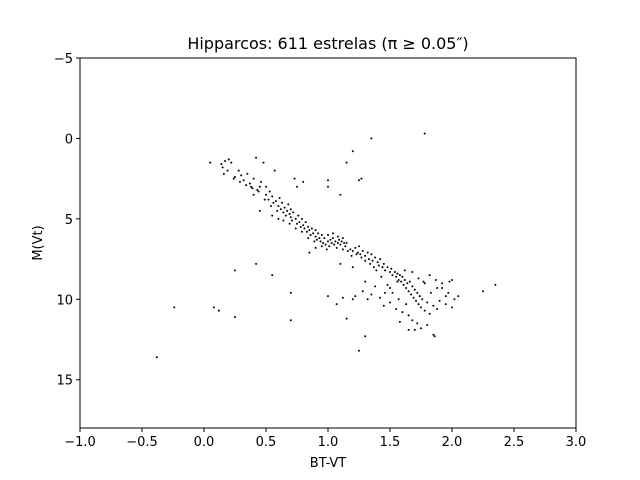 This screenshot has height=480, width=640. I want to click on x-tick-label: 2.0, so click(452, 442).